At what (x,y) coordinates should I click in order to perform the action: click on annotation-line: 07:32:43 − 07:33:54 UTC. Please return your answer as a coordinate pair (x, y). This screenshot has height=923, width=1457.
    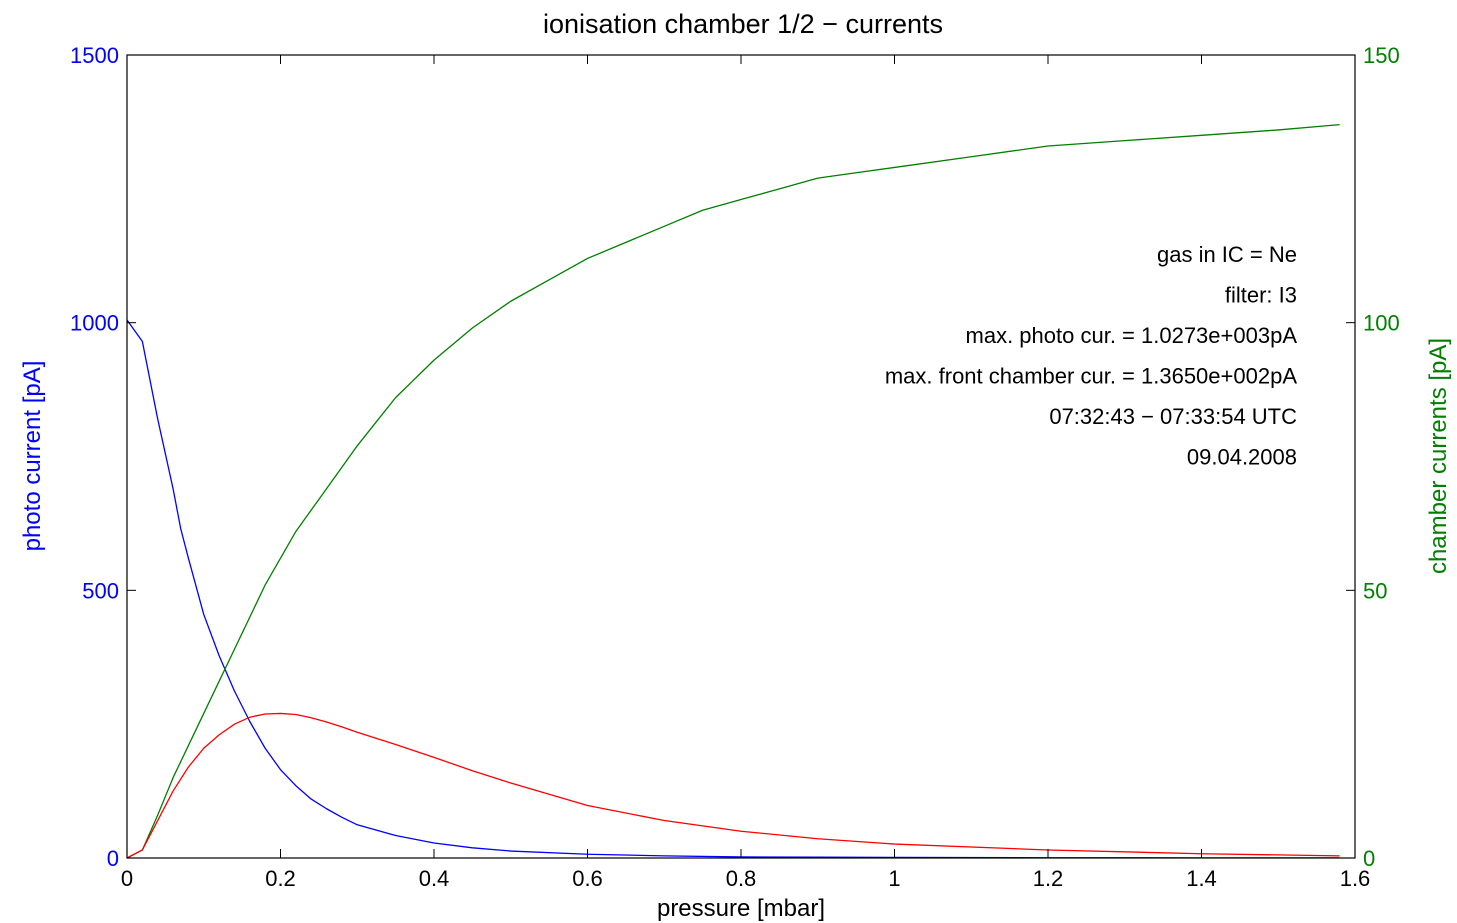
    Looking at the image, I should click on (1173, 416).